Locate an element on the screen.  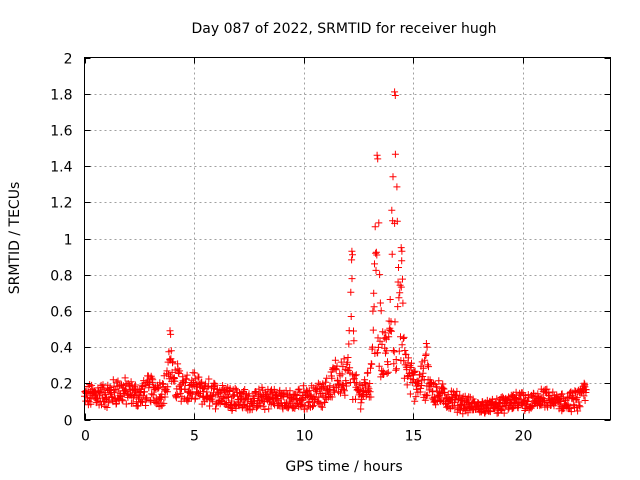
y-axis-label: SRMTID / TECUs is located at coordinates (15, 238).